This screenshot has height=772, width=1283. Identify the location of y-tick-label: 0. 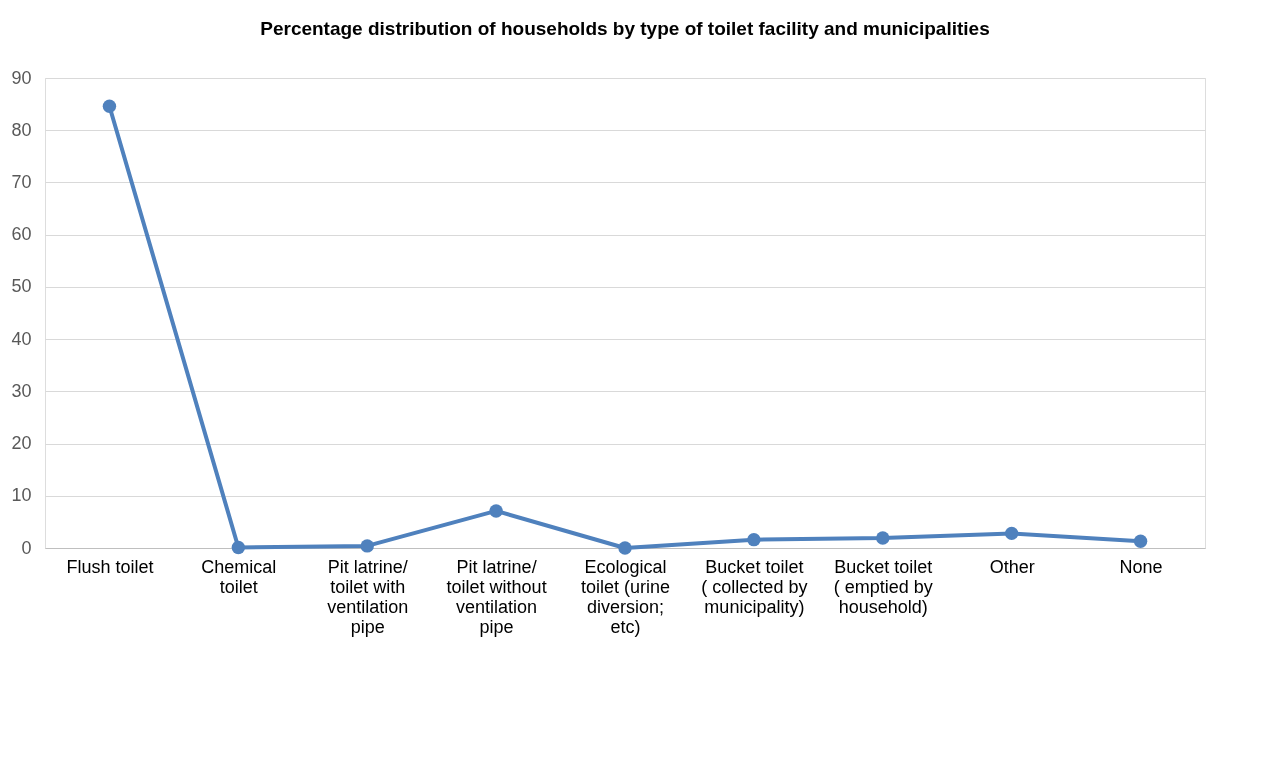
(26, 547).